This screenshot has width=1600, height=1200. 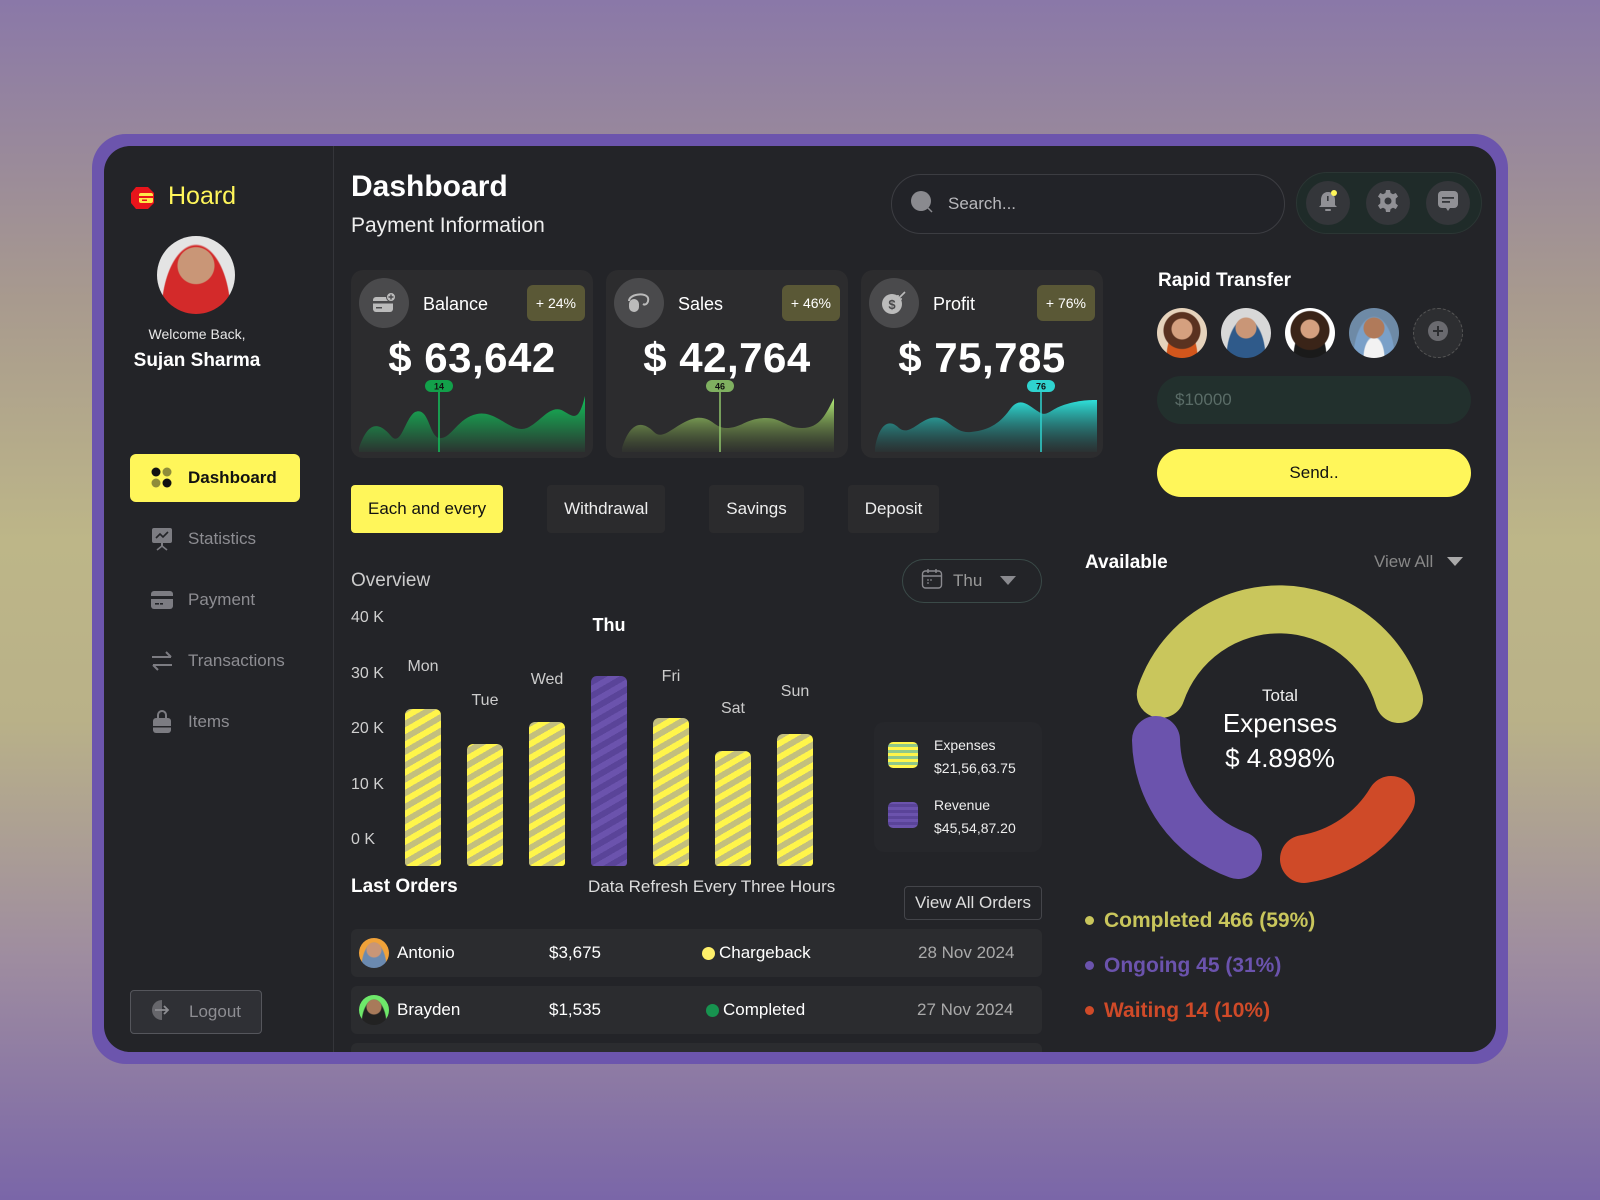 I want to click on tab-deposit: Deposit, so click(x=893, y=509).